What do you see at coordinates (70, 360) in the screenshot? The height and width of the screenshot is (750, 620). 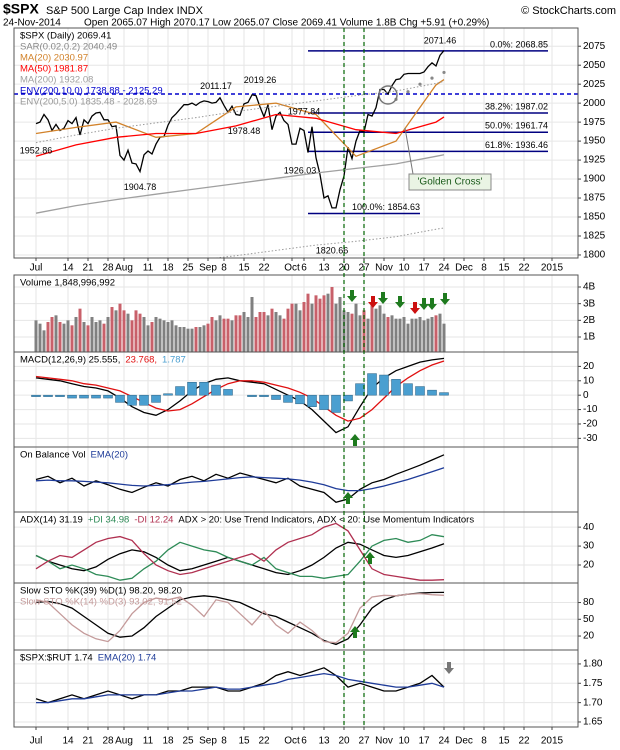 I see `legend-entry: MACD(12,26,9) 25.555,` at bounding box center [70, 360].